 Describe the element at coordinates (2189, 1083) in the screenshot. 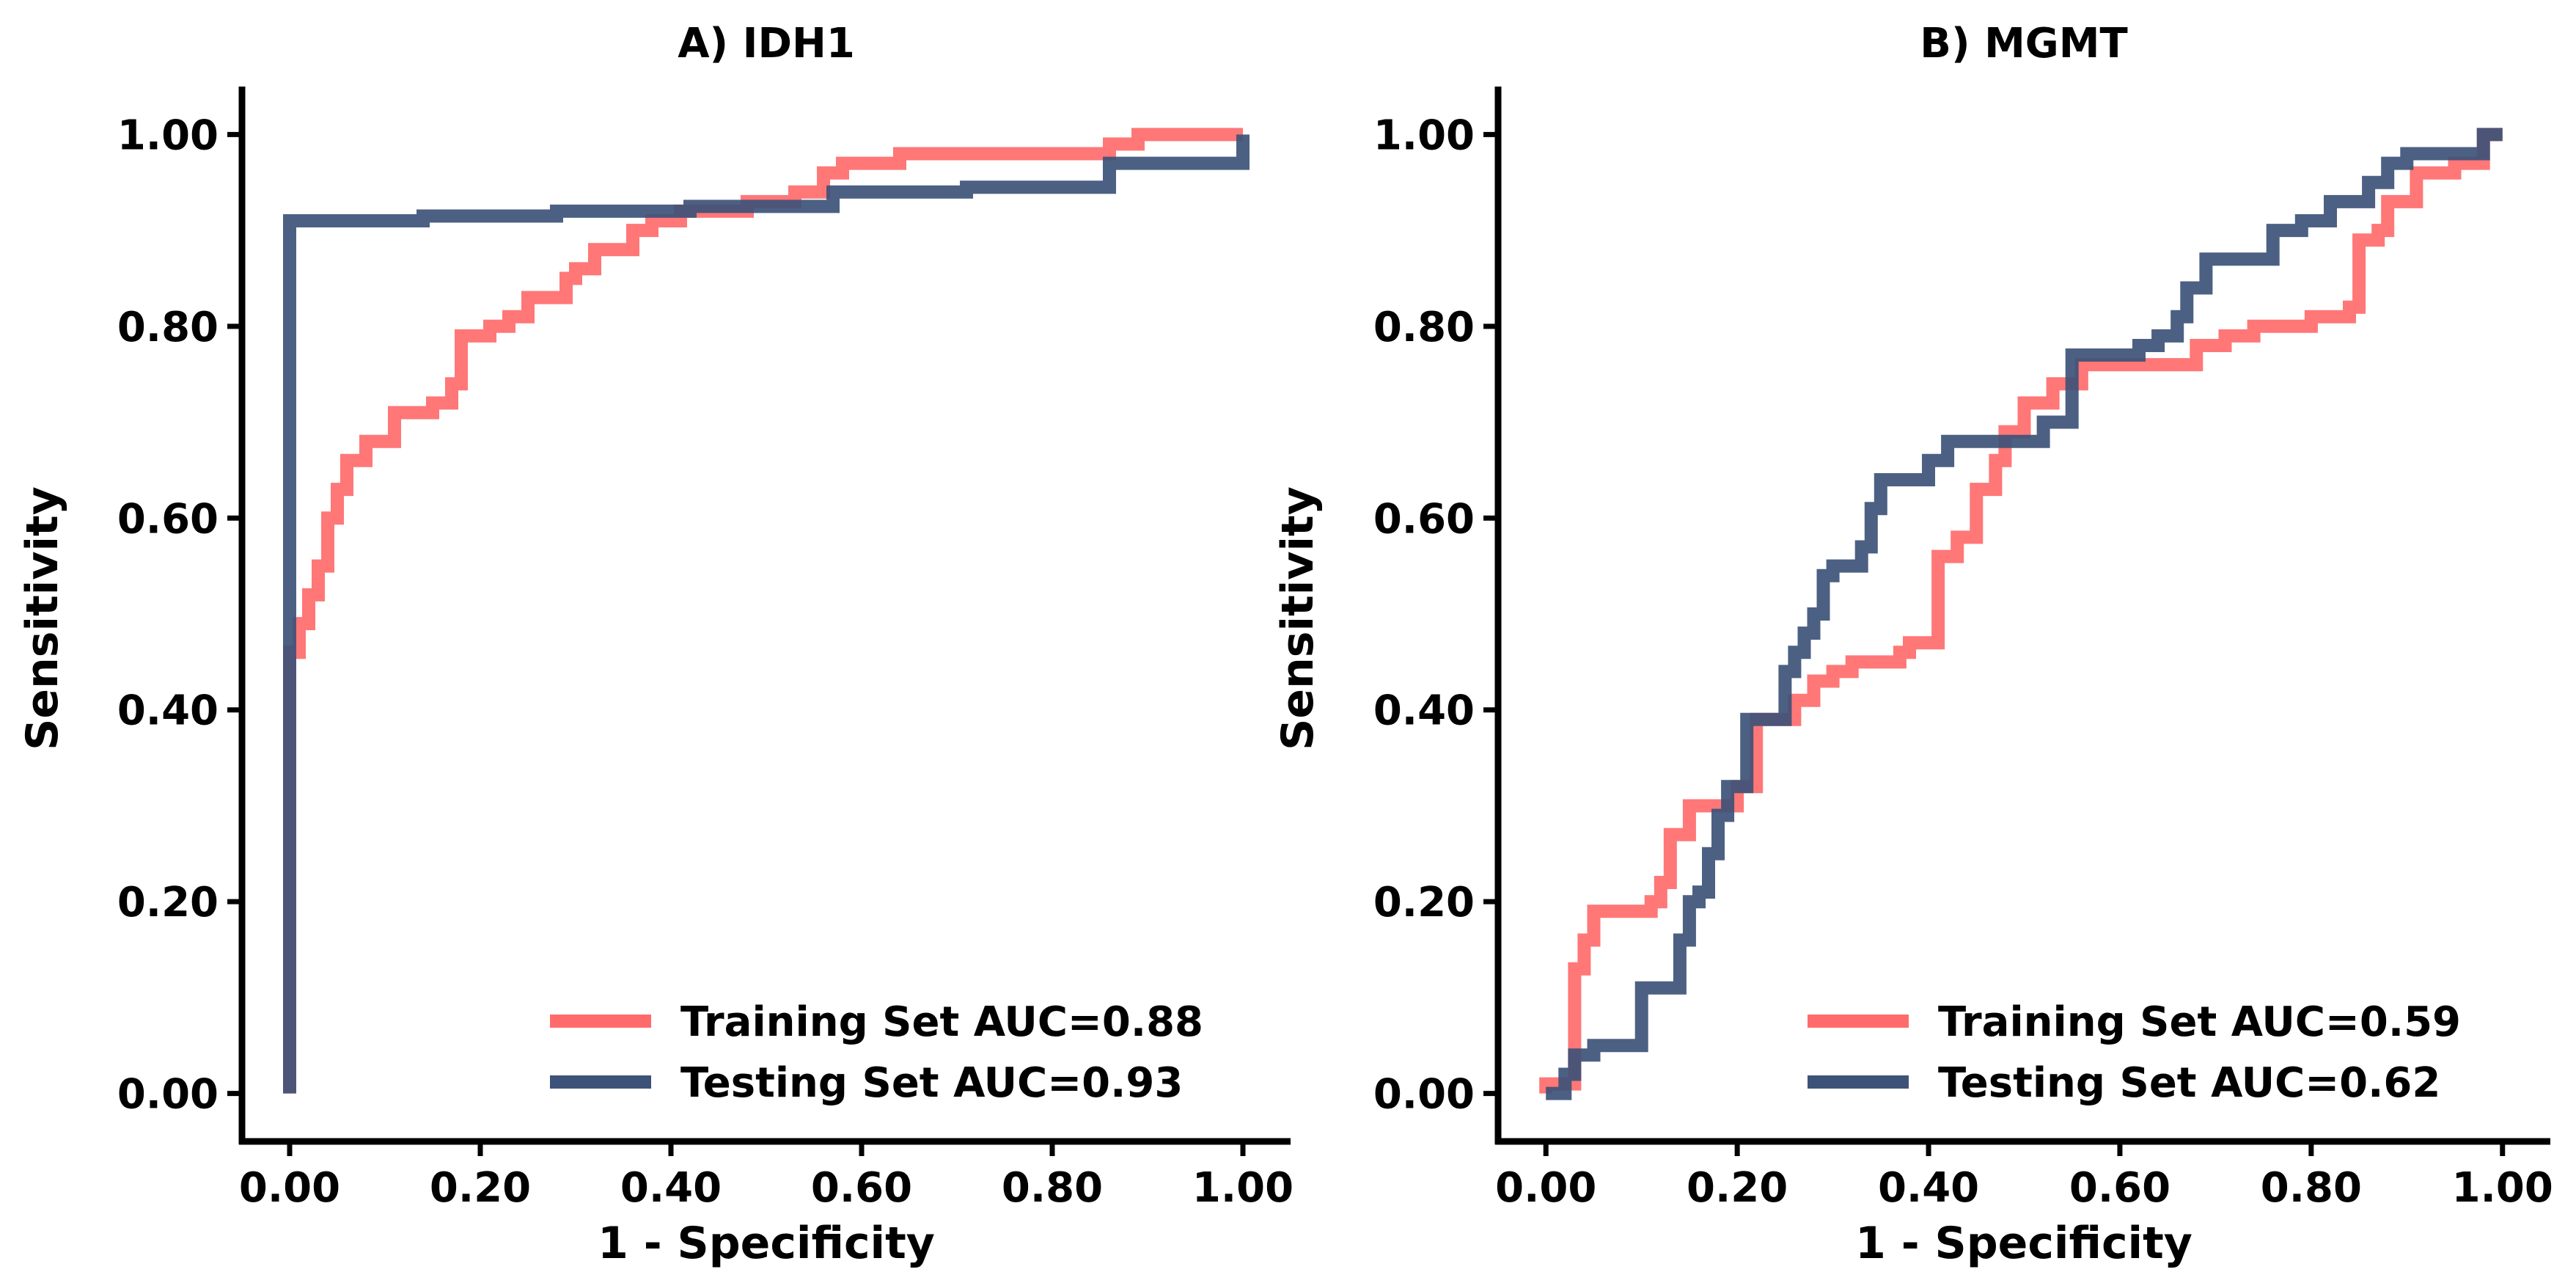

I see `panel-b-legend-label-testing: Testing Set AUC=0.62` at that location.